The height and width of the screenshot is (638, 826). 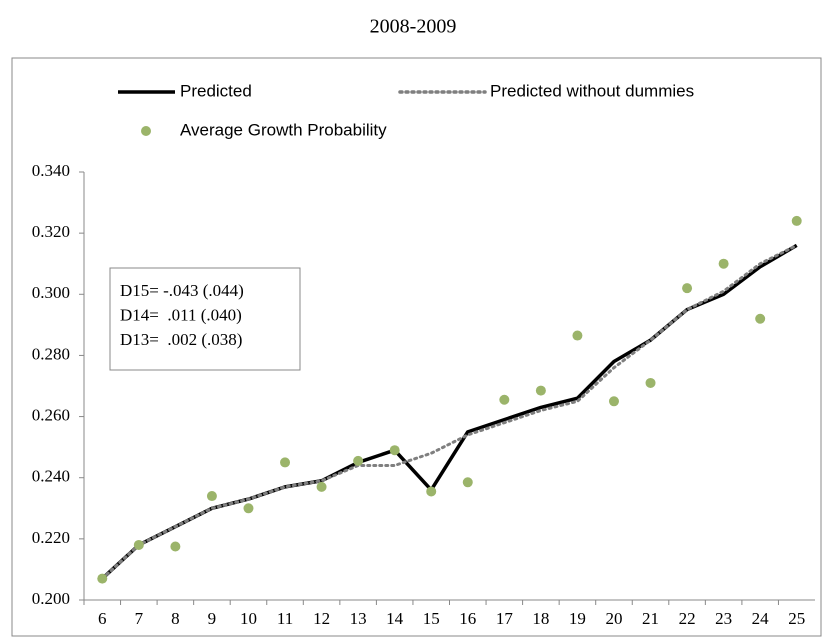 I want to click on y-tick-label: 0.220, so click(x=51, y=537).